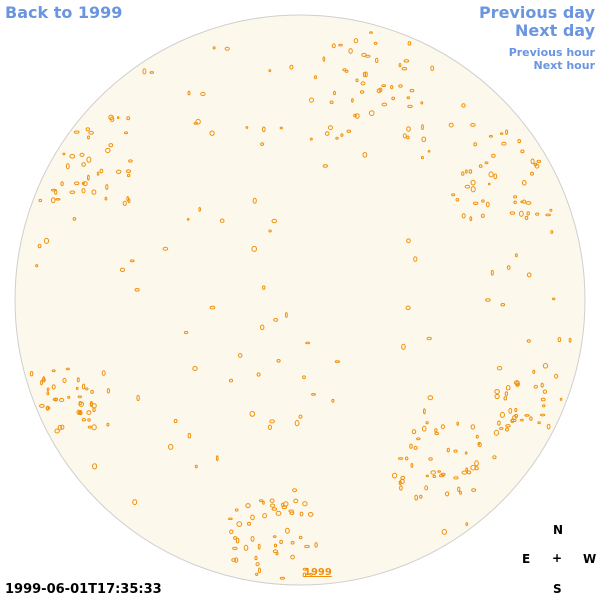 The image size is (600, 600). What do you see at coordinates (564, 65) in the screenshot?
I see `next-hour-link: Next hour` at bounding box center [564, 65].